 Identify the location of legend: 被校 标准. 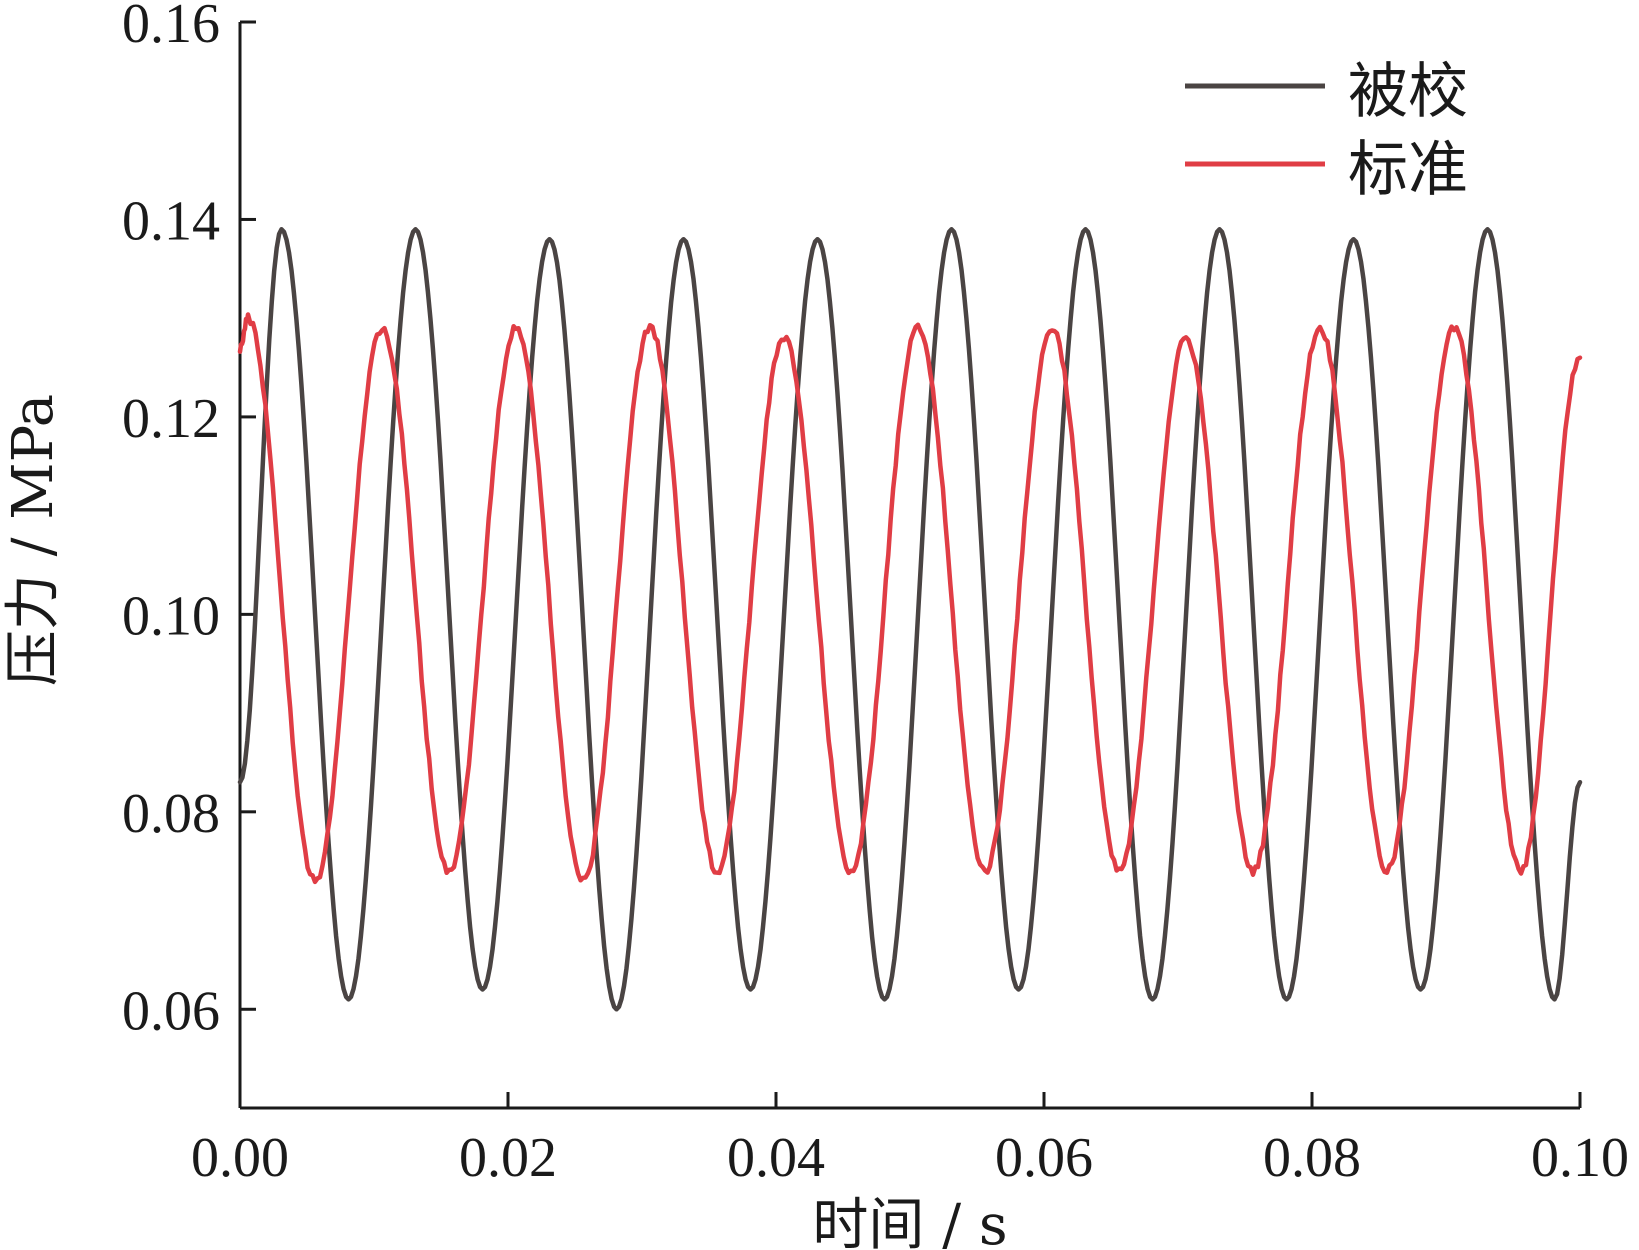
(1326, 131).